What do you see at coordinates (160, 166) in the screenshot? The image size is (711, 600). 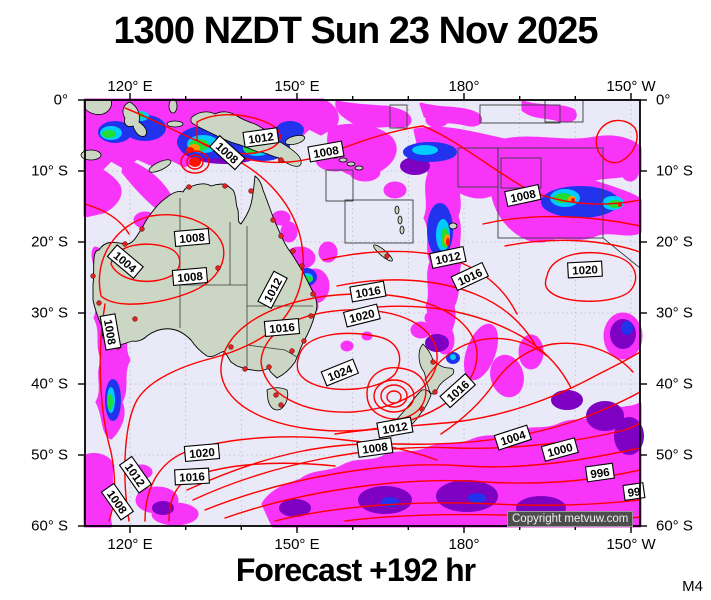 I see `timor-landmass` at bounding box center [160, 166].